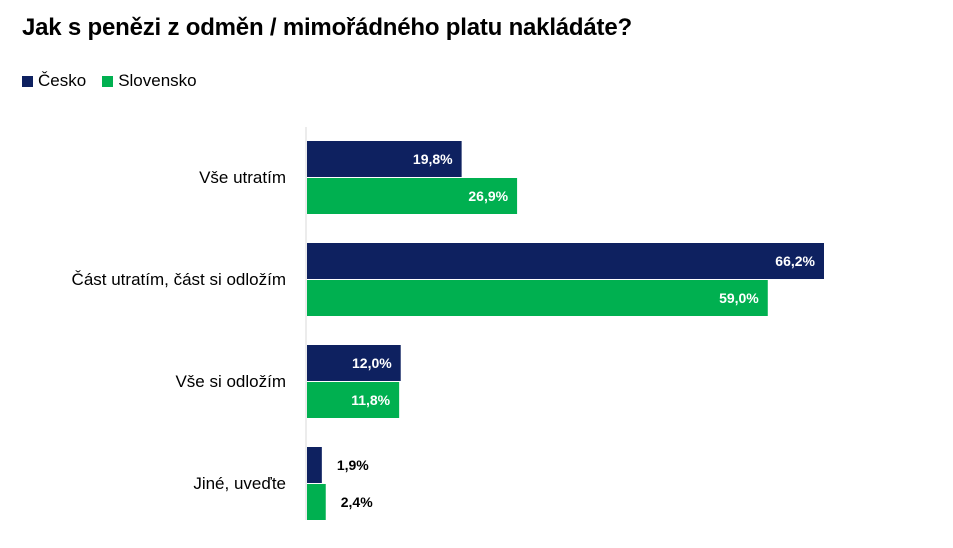 The width and height of the screenshot is (953, 548). Describe the element at coordinates (230, 381) in the screenshot. I see `category-label: Vše si odložím` at that location.